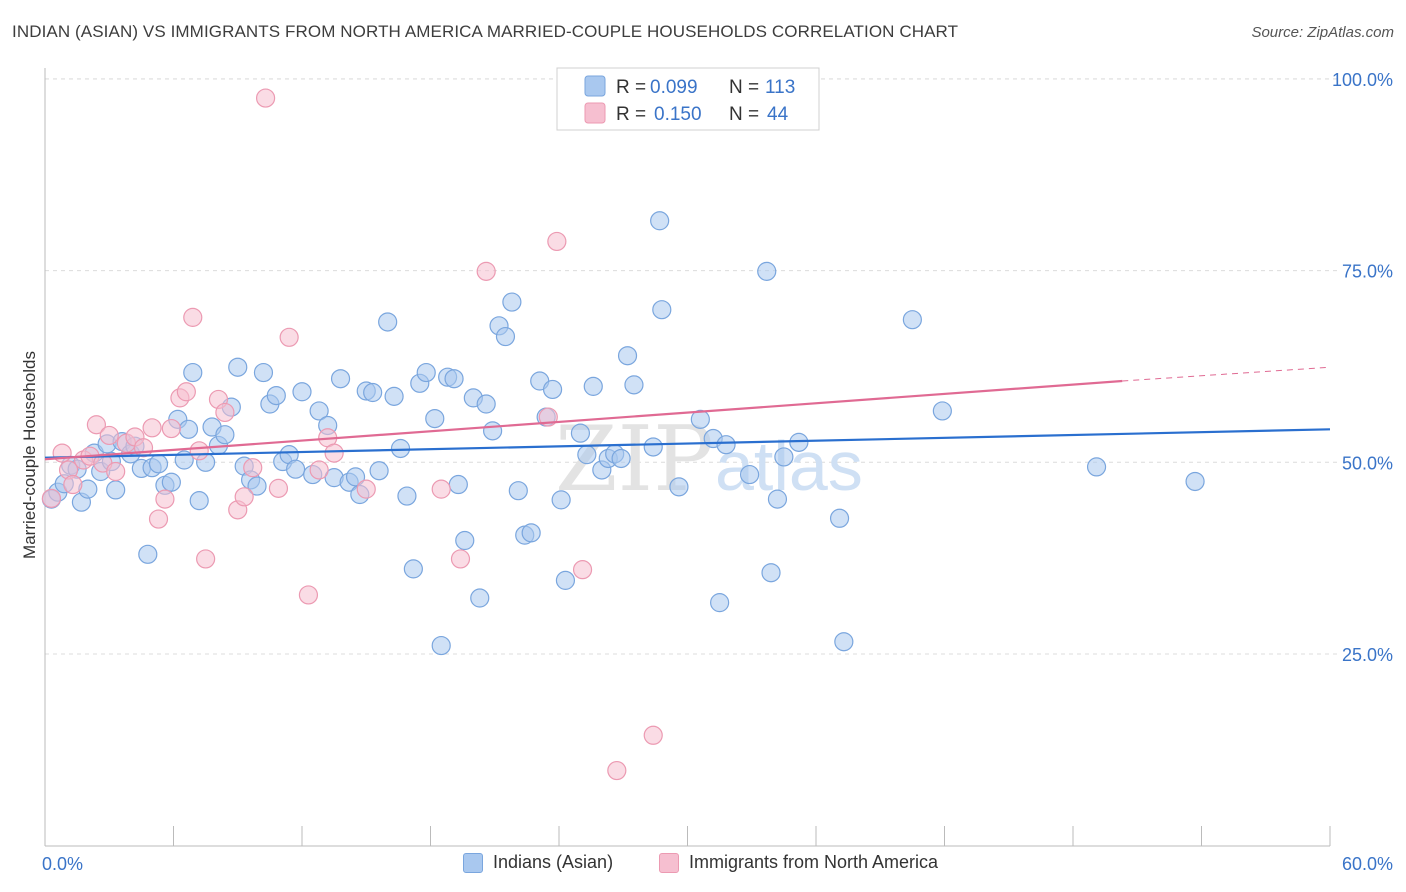  Describe the element at coordinates (744, 114) in the screenshot. I see `legend-n-label-2: N =` at that location.